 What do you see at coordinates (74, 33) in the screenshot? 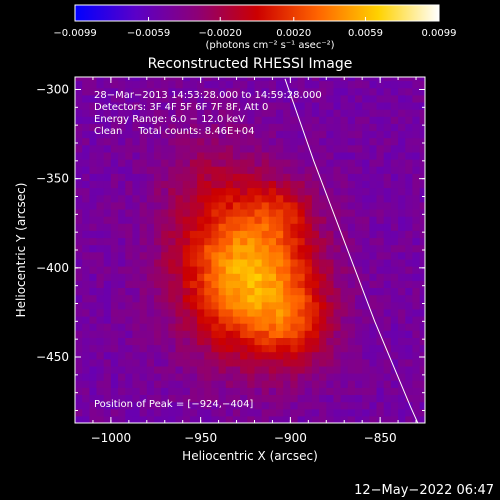
I see `colorbar-tick-label: −0.0099` at bounding box center [74, 33].